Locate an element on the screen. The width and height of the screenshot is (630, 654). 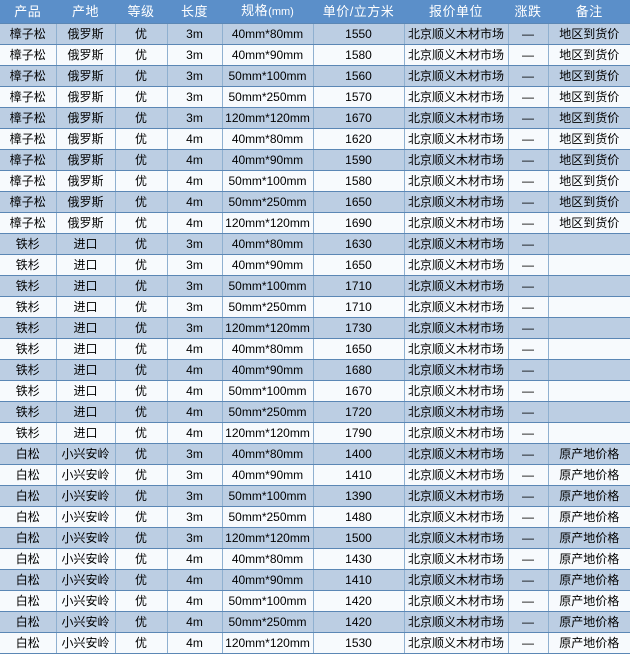
table-row: 樟子松 俄罗斯优 3m 50mm*100mm 1560 北京顺义木材市场 — 地区到货价 is located at coordinates (315, 76).